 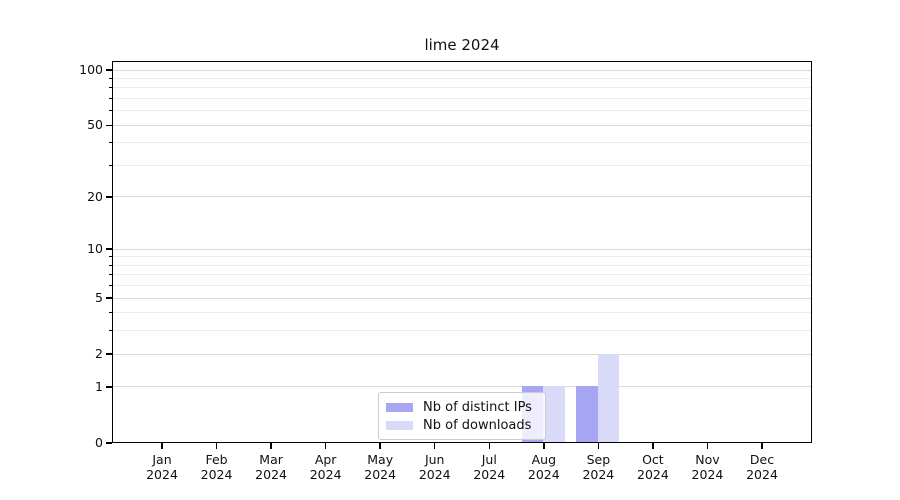 I want to click on x-tick-label: Oct 2024, so click(x=653, y=467).